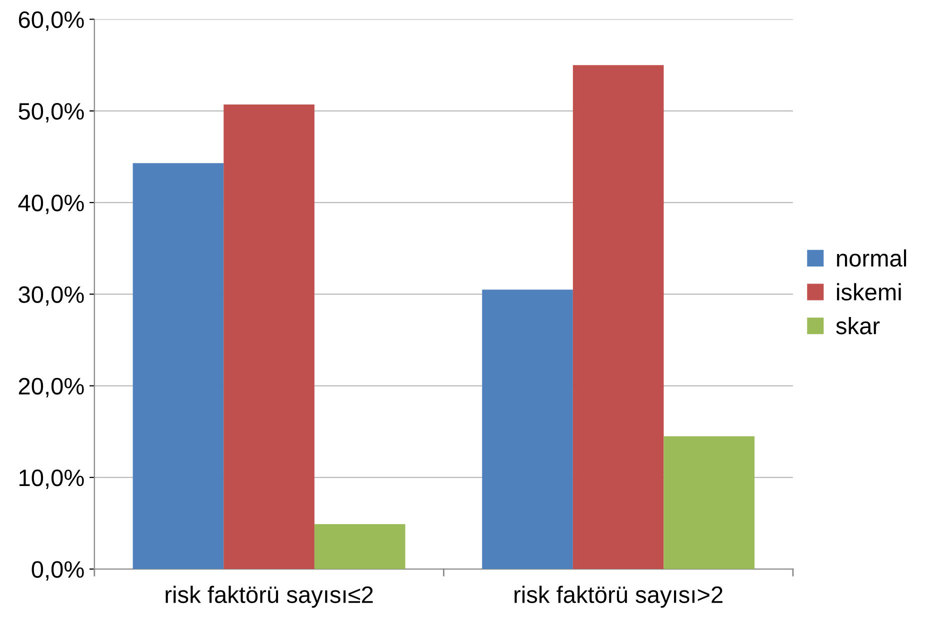  What do you see at coordinates (269, 597) in the screenshot?
I see `x-tick-label: risk faktörü sayısı≤2` at bounding box center [269, 597].